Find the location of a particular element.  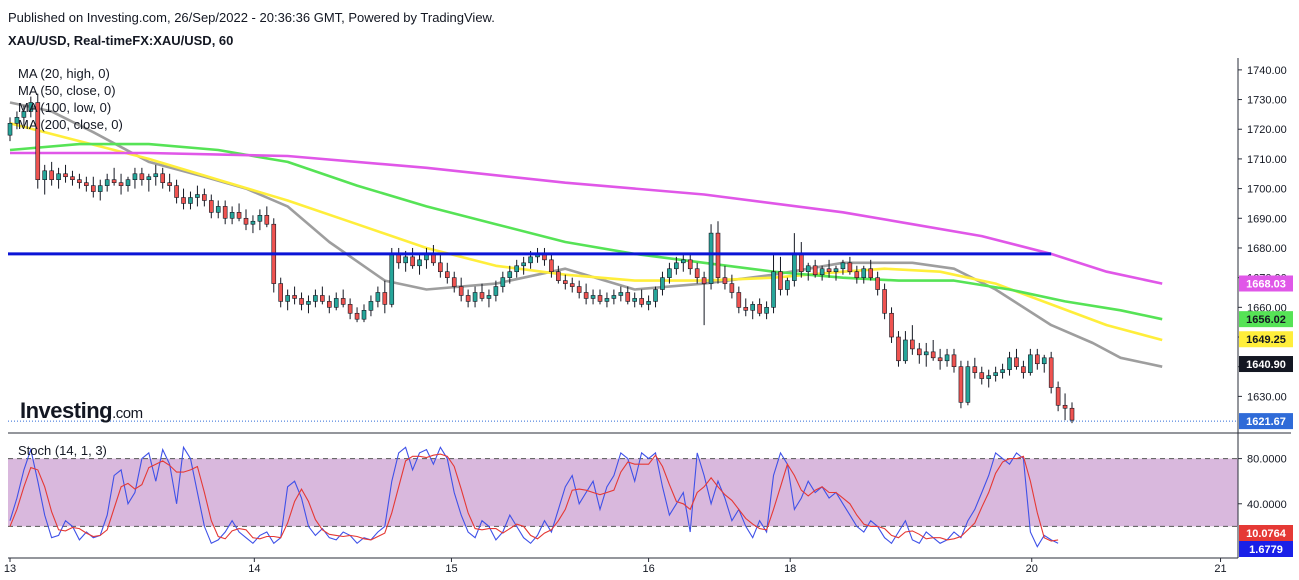

price-tick-label: 1710.00 is located at coordinates (1267, 160).